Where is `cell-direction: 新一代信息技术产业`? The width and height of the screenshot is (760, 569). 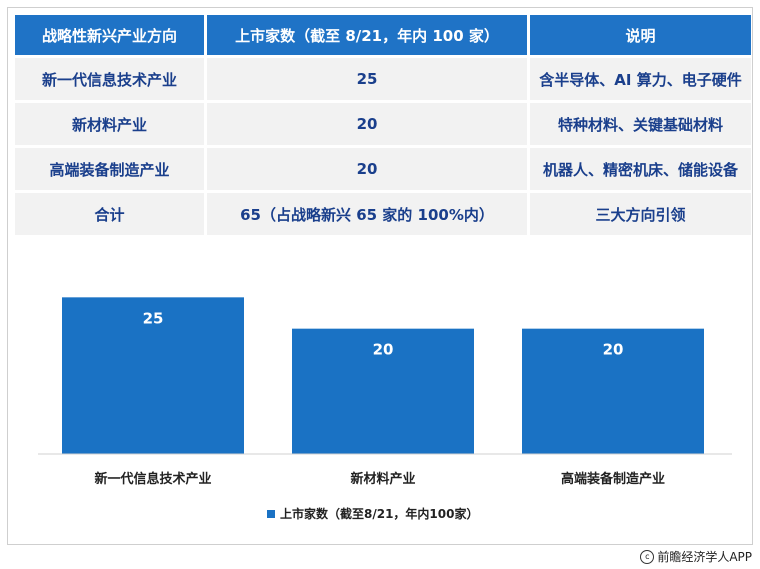
cell-direction: 新一代信息技术产业 is located at coordinates (109, 79).